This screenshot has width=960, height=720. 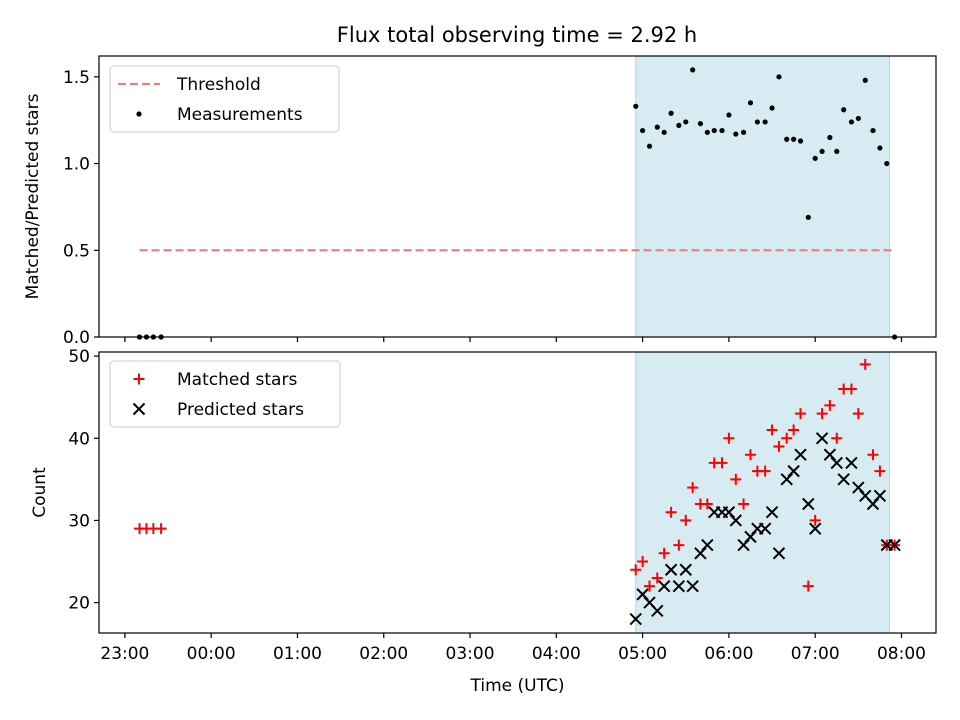 I want to click on ratio-legend: Threshold Measurements, so click(x=224, y=99).